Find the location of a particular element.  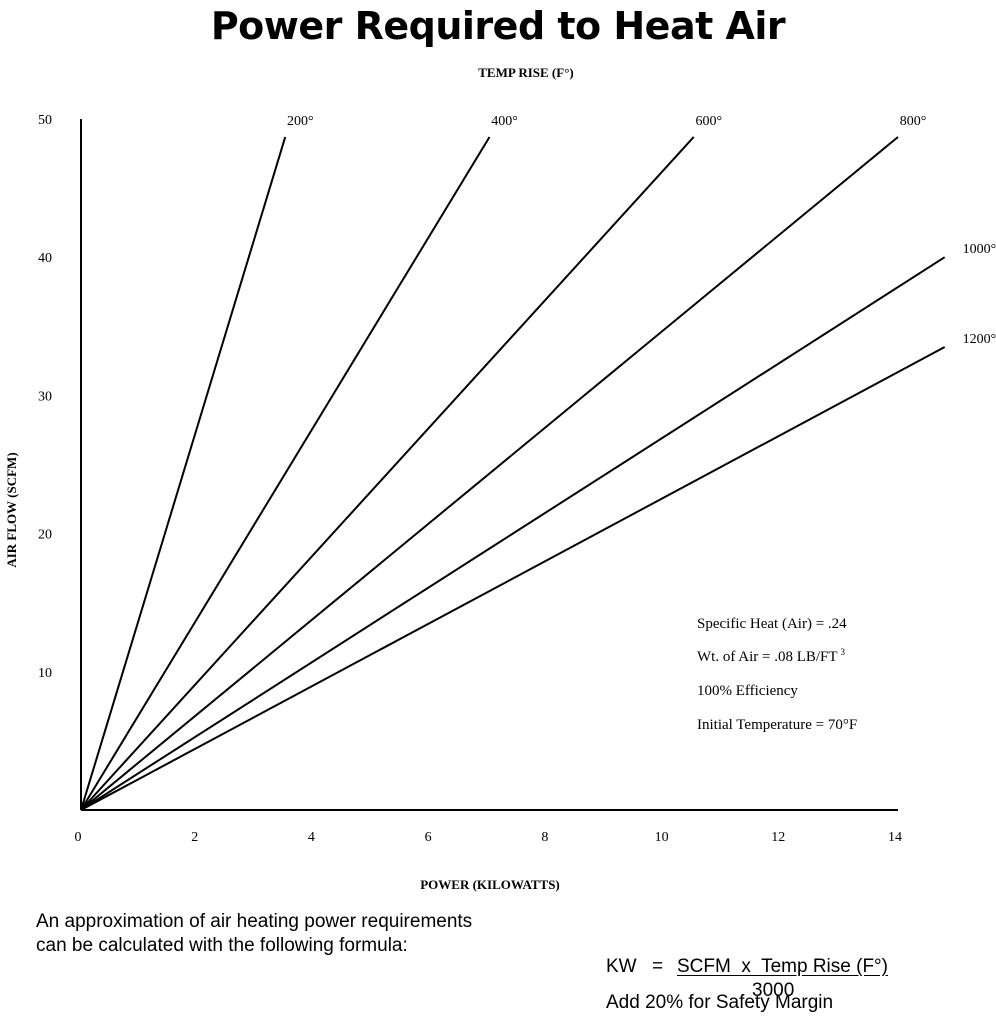

y-tick-label: 30 is located at coordinates (45, 396).